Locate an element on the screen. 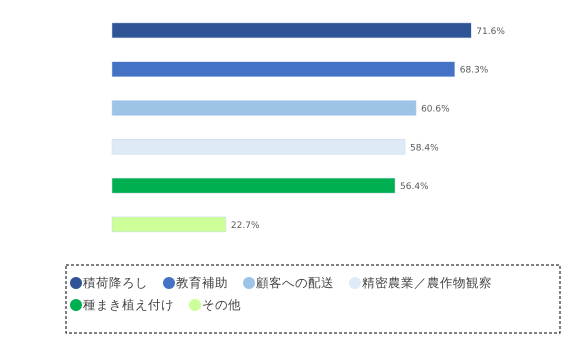 The image size is (563, 337). その他: その他 is located at coordinates (215, 304).